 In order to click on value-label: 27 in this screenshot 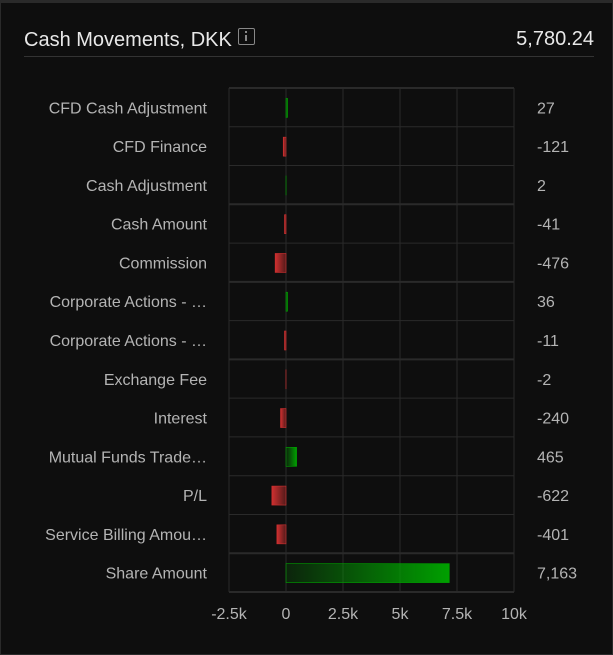, I will do `click(546, 108)`.